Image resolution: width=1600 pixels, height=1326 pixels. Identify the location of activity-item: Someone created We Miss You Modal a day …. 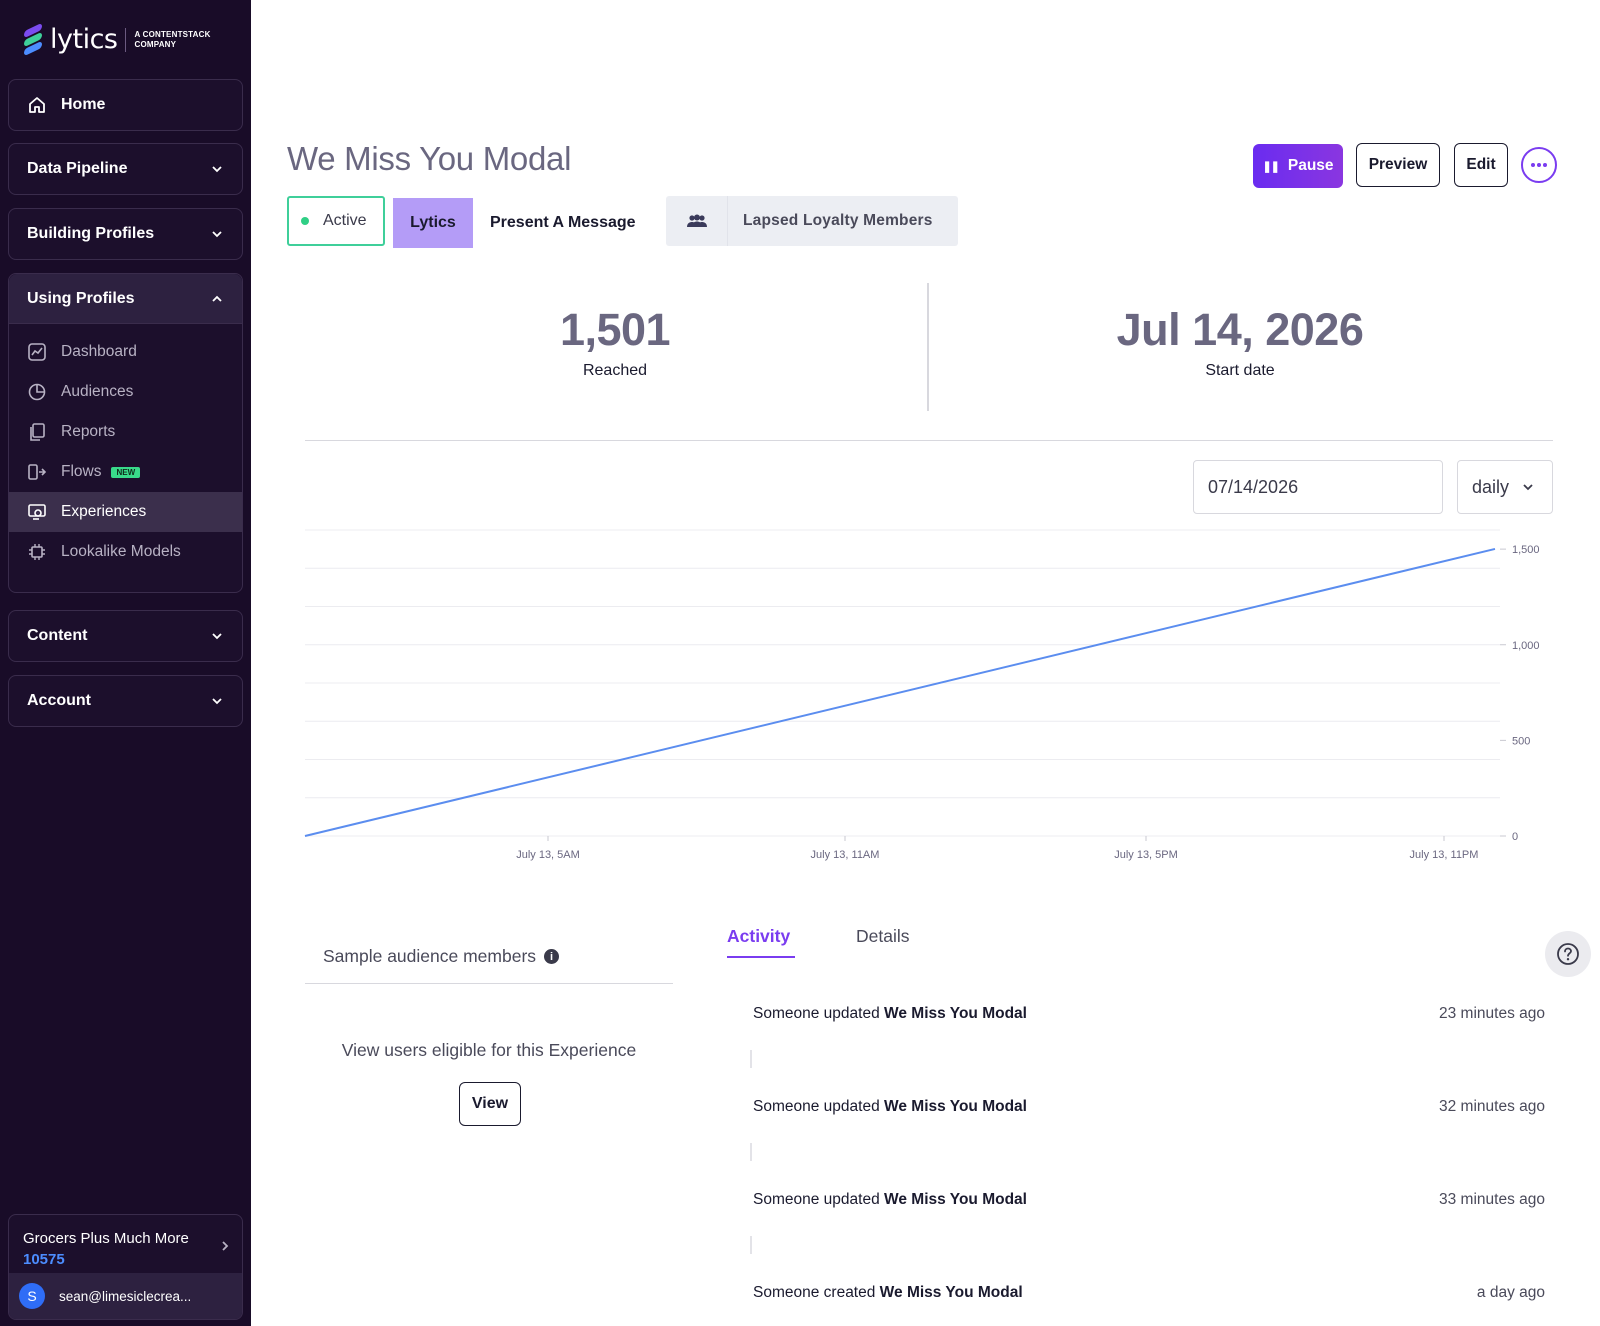
(1149, 1293).